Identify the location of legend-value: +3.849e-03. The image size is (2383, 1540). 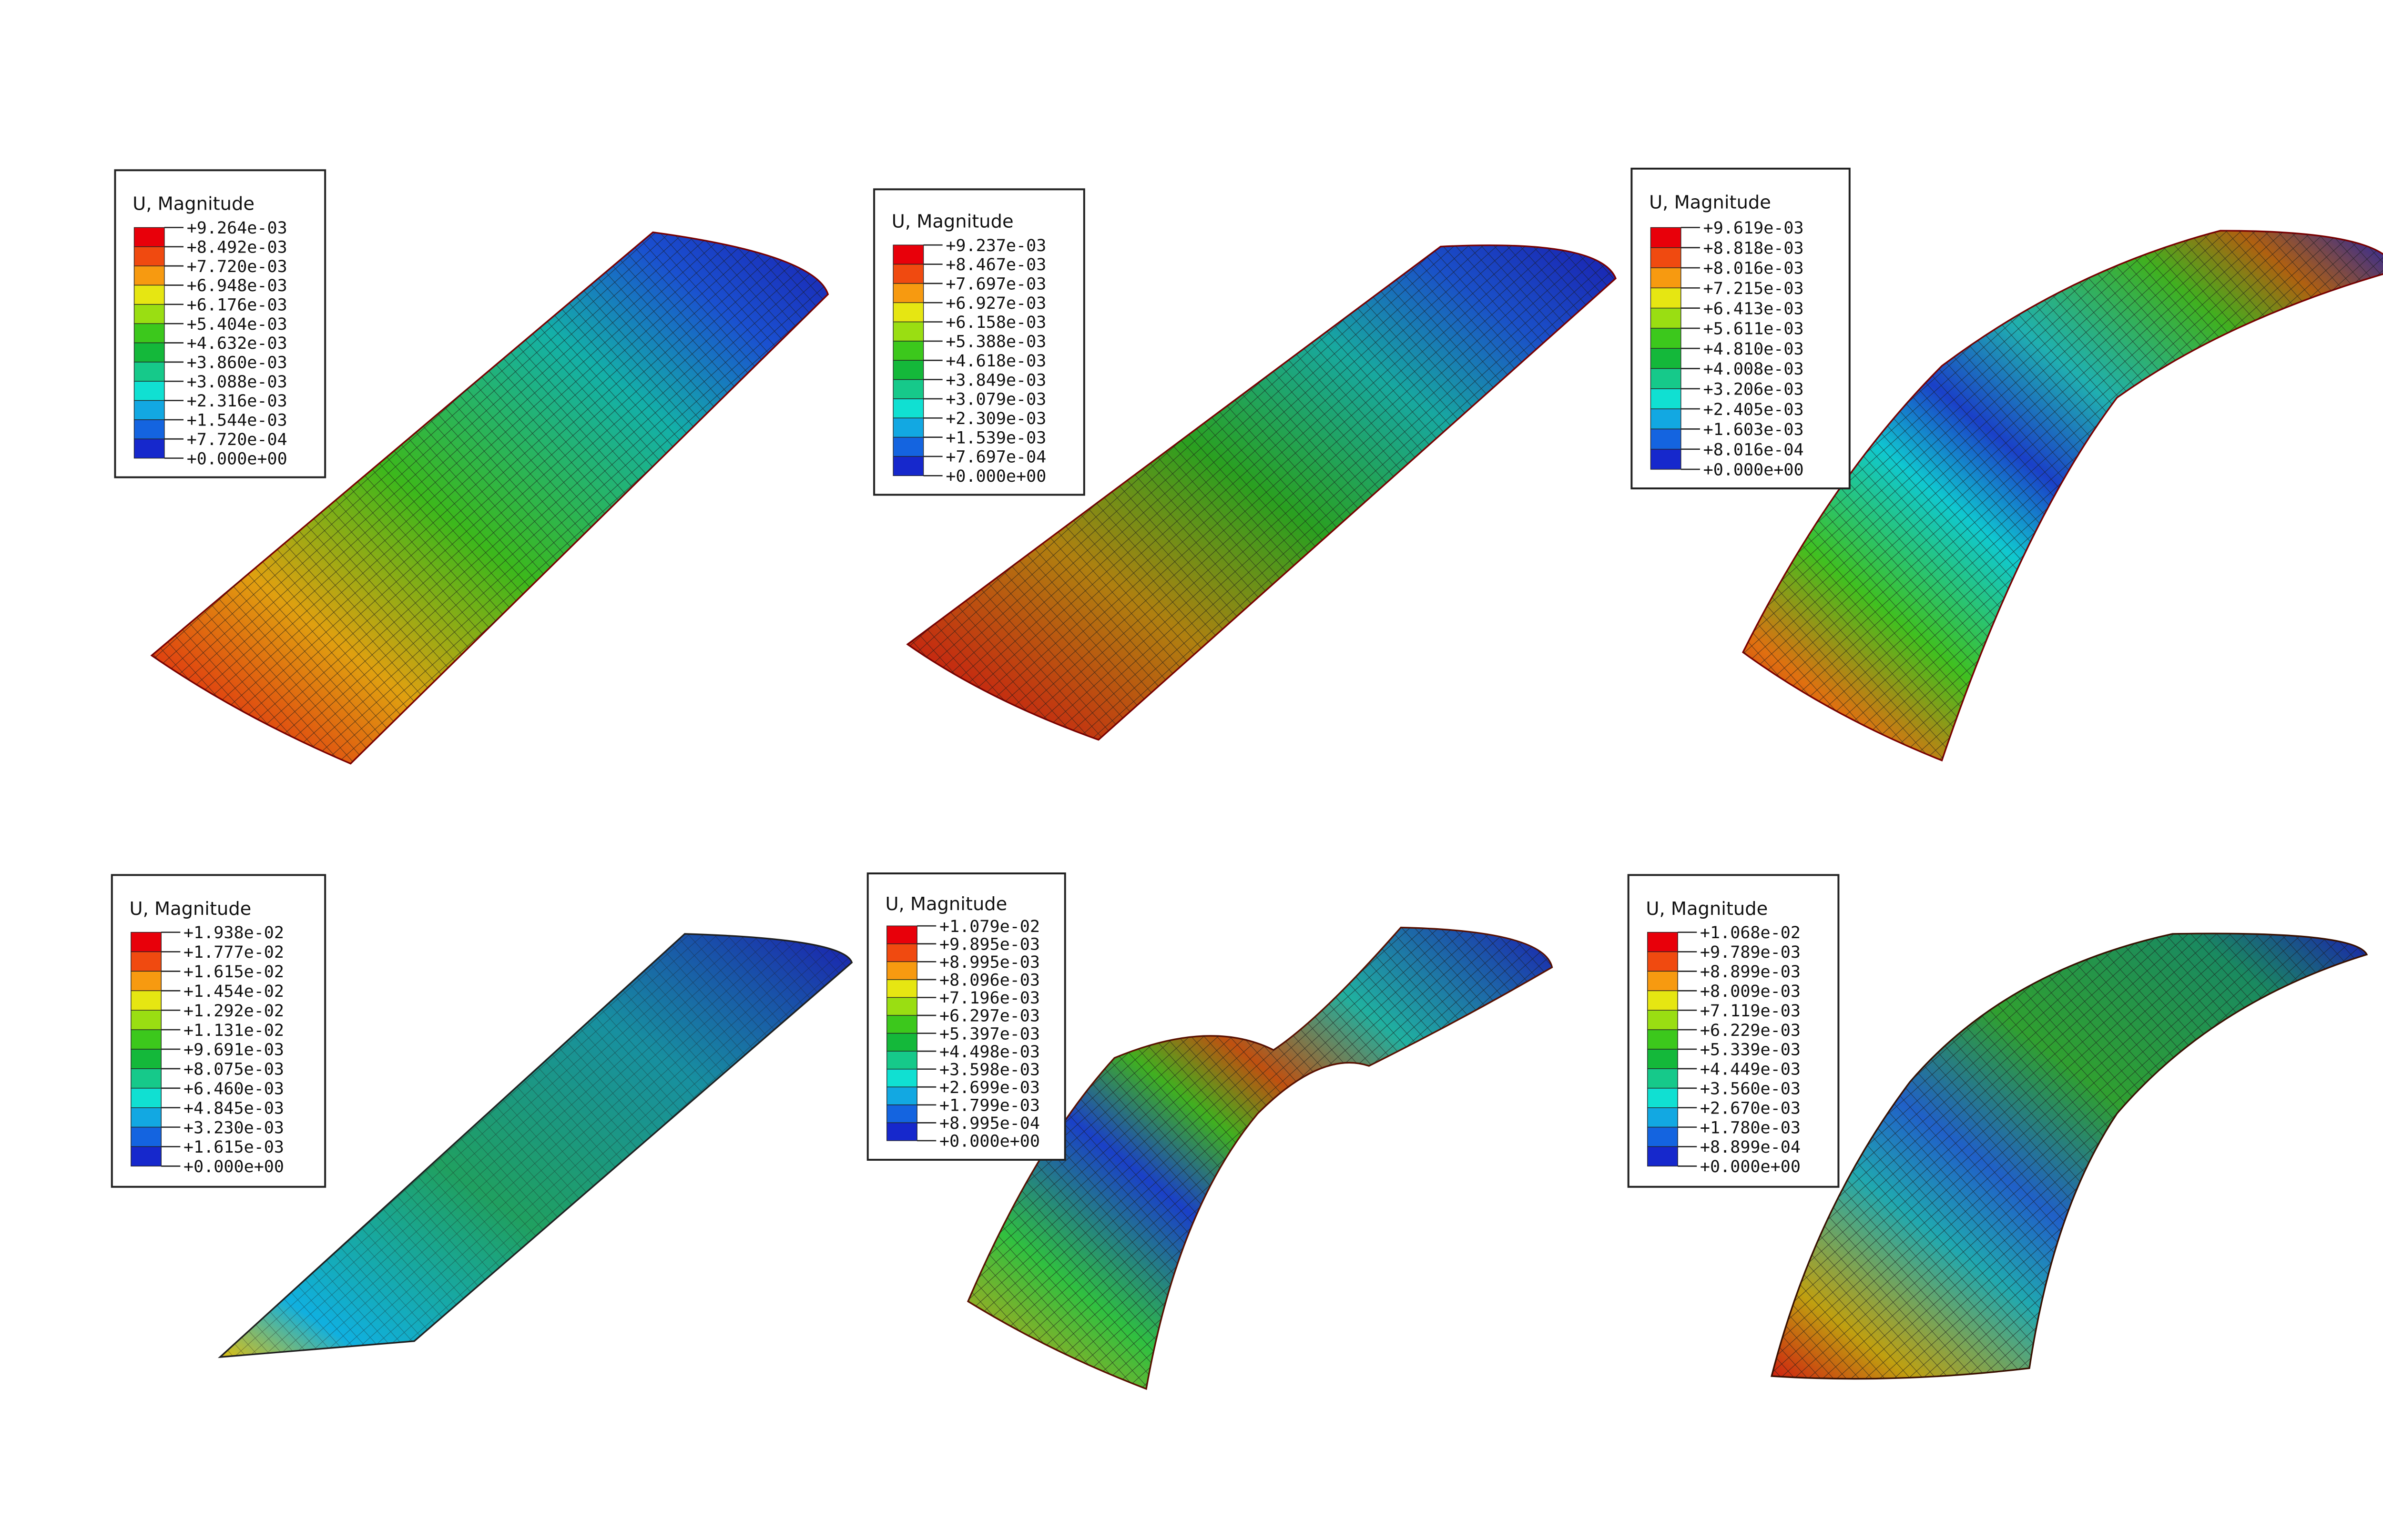
(996, 380).